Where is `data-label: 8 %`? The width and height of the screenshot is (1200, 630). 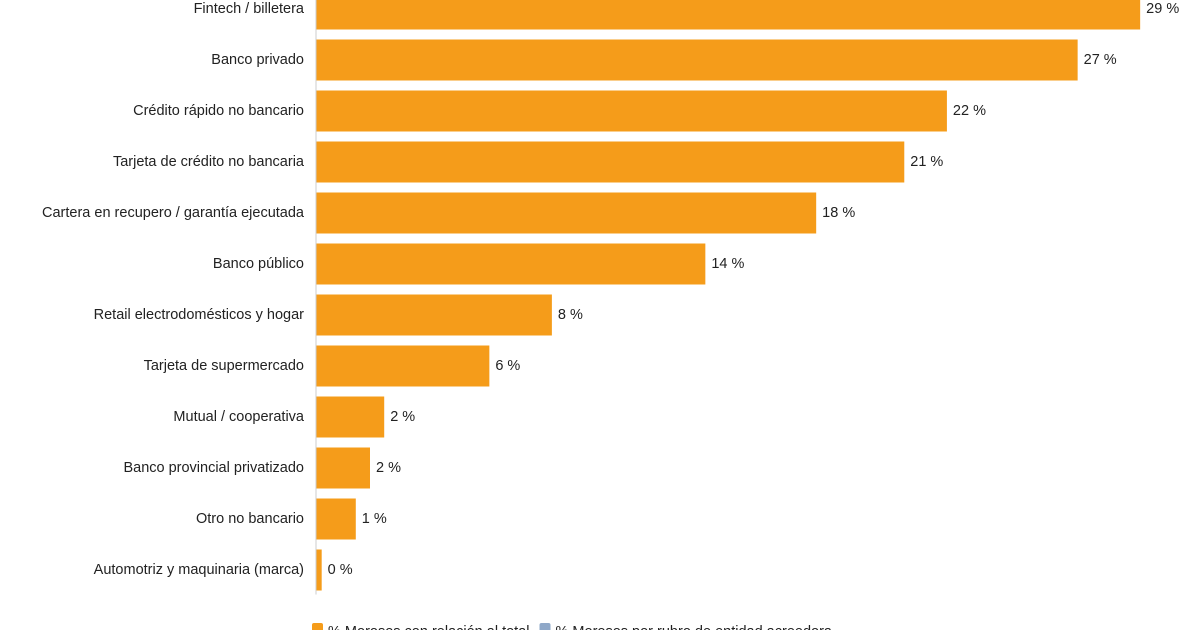 data-label: 8 % is located at coordinates (570, 315).